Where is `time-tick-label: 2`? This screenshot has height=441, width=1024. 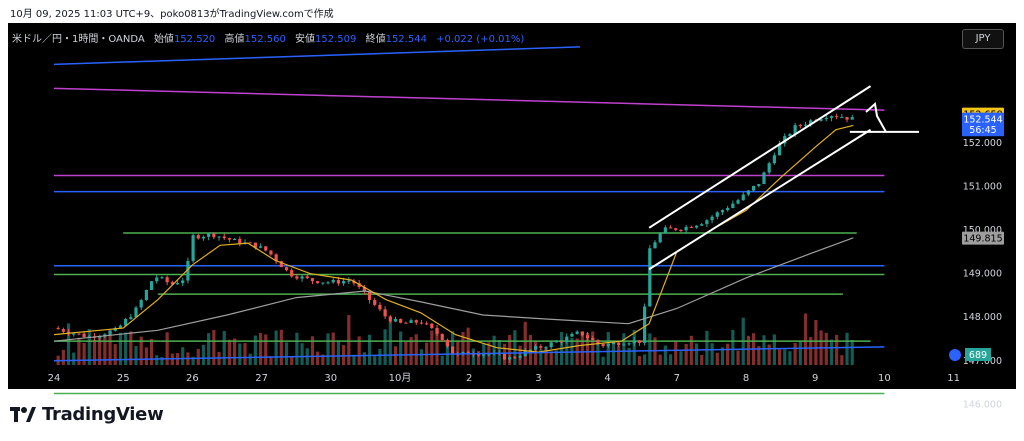 time-tick-label: 2 is located at coordinates (469, 378).